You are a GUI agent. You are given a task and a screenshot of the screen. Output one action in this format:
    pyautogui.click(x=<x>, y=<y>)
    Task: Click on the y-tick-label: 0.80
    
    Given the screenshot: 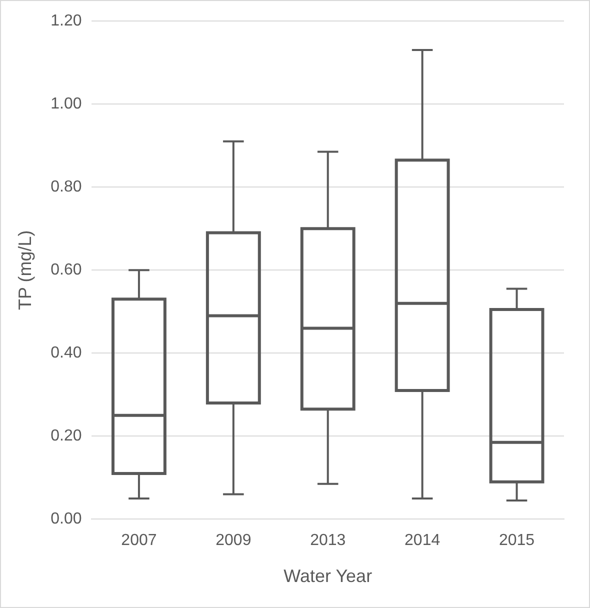 What is the action you would take?
    pyautogui.click(x=66, y=187)
    